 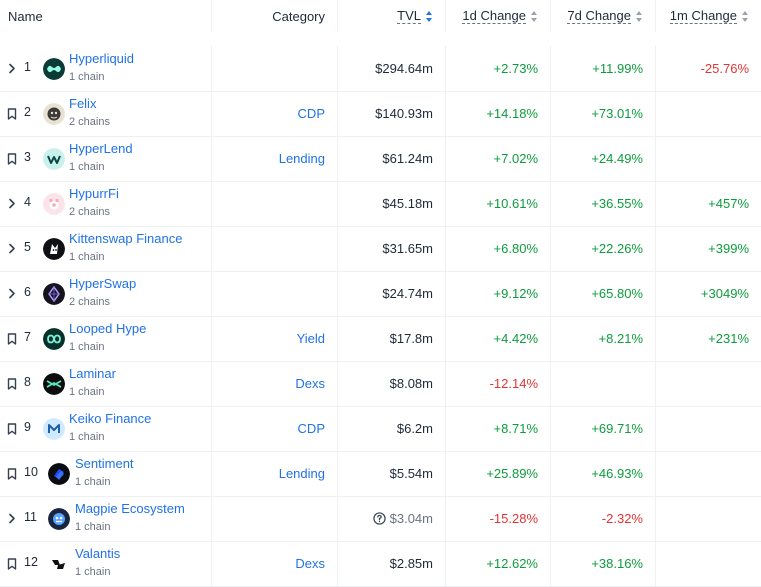 I want to click on change-7d-cell: +69.71%, so click(x=603, y=428).